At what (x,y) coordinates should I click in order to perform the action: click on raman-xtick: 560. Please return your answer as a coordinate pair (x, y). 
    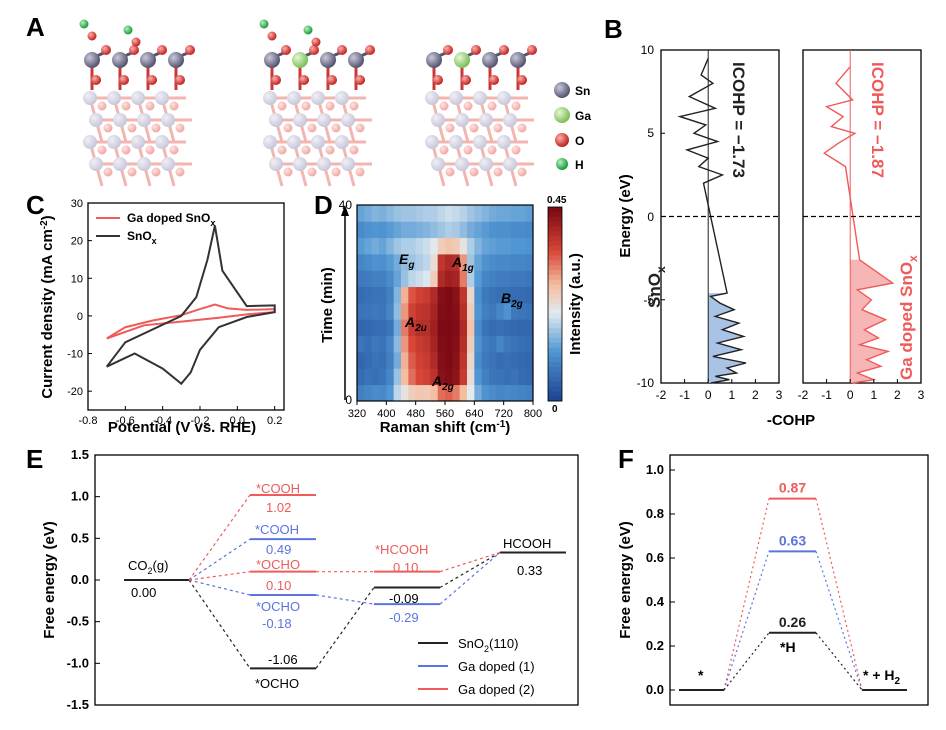
    Looking at the image, I should click on (445, 414).